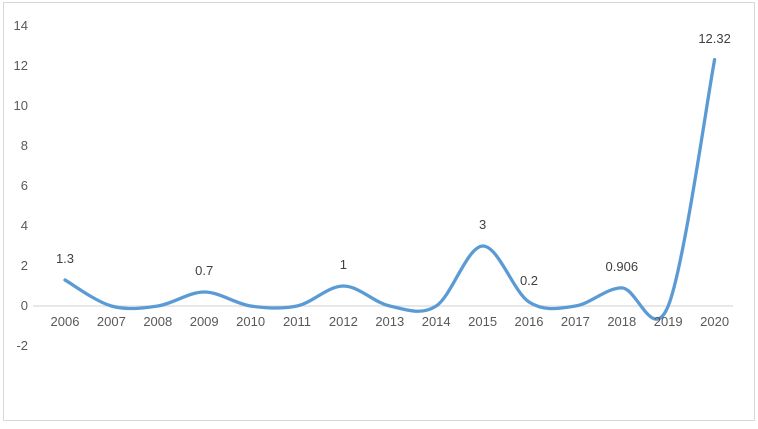 The image size is (758, 429). I want to click on x-axis-tick-label: 2016, so click(529, 321).